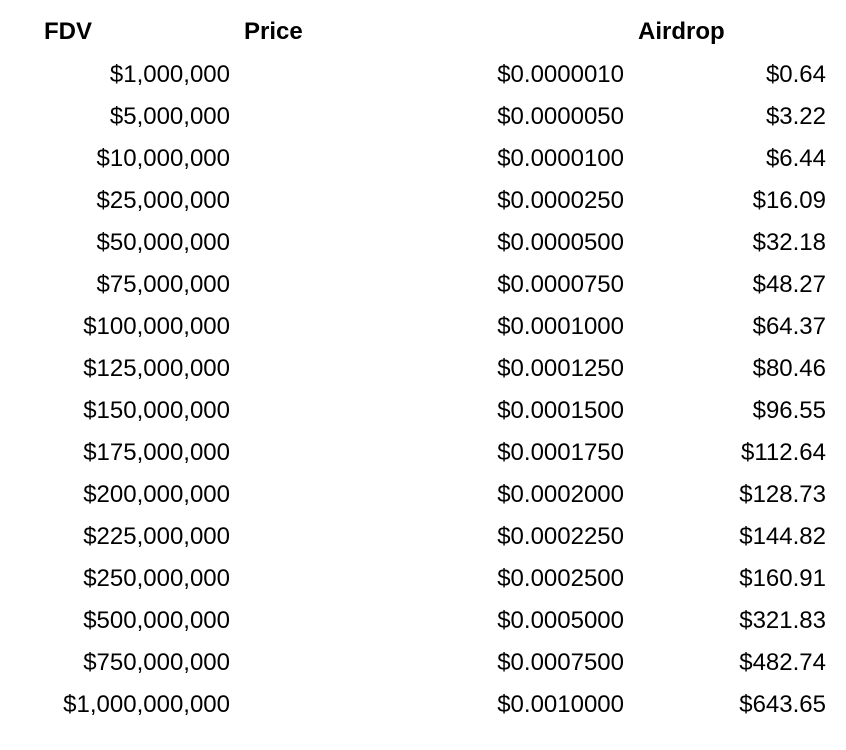 This screenshot has width=846, height=750. What do you see at coordinates (423, 372) in the screenshot?
I see `table-row: $125,000,000 $0.0001250 $80.46` at bounding box center [423, 372].